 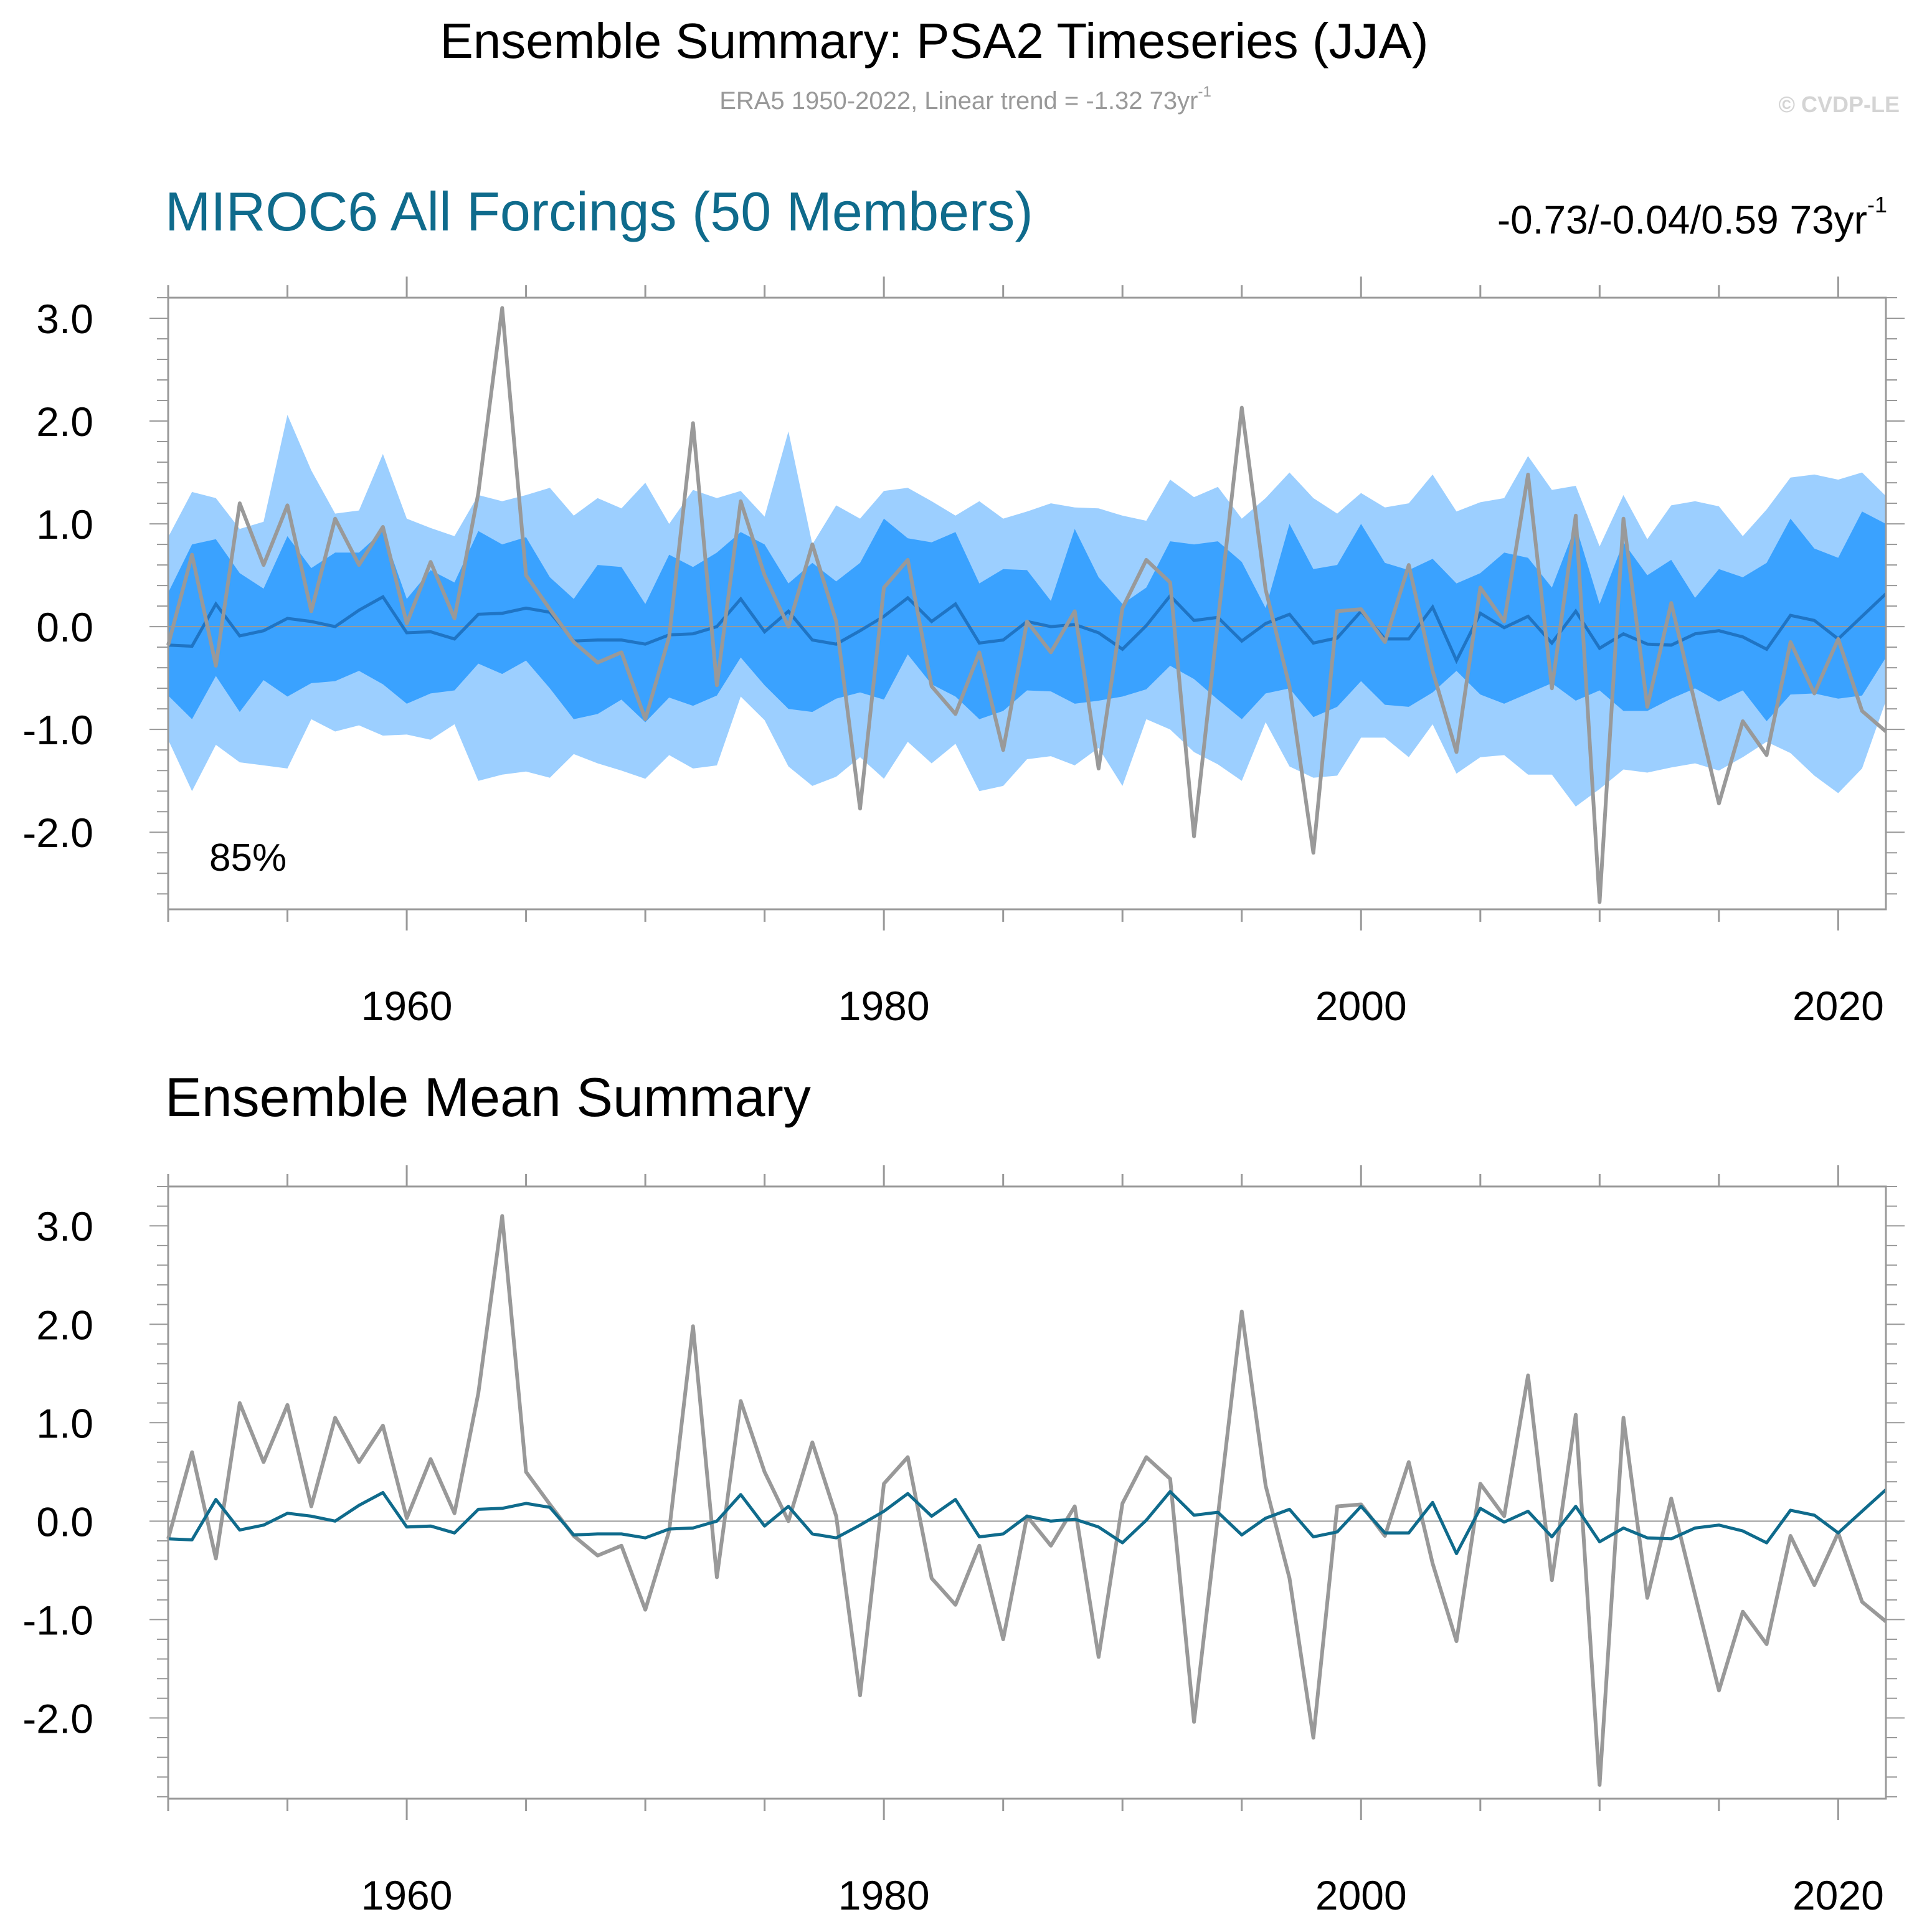 I want to click on percent-label: 85%, so click(x=248, y=857).